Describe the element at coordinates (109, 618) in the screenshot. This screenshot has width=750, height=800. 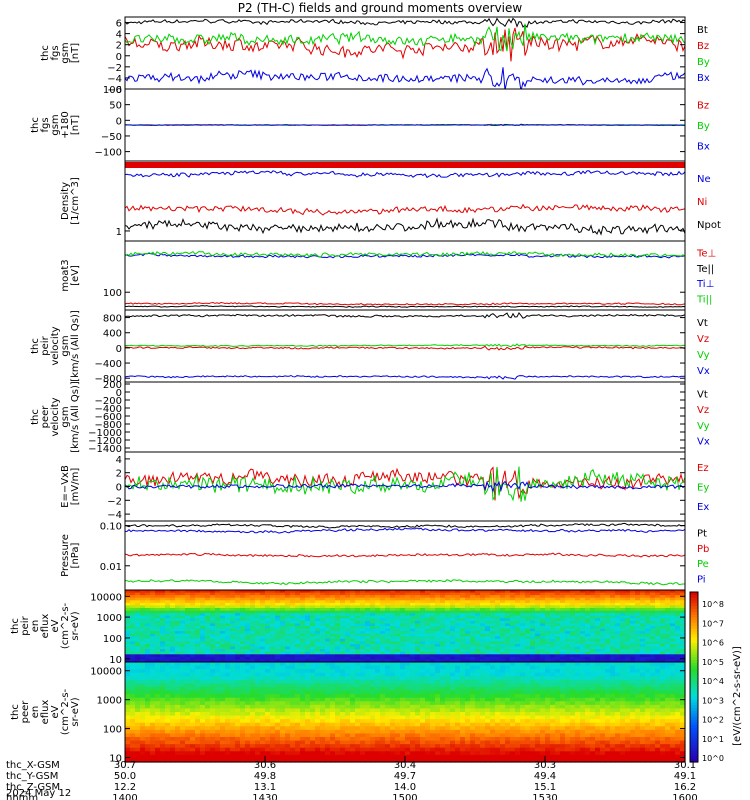
I see `y-tick-label: 1000` at that location.